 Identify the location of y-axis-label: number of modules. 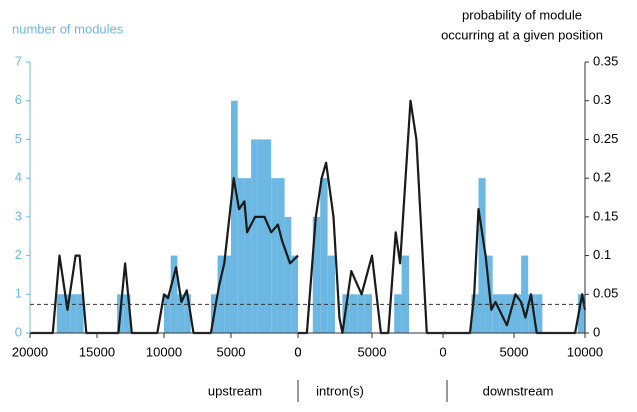
(68, 28).